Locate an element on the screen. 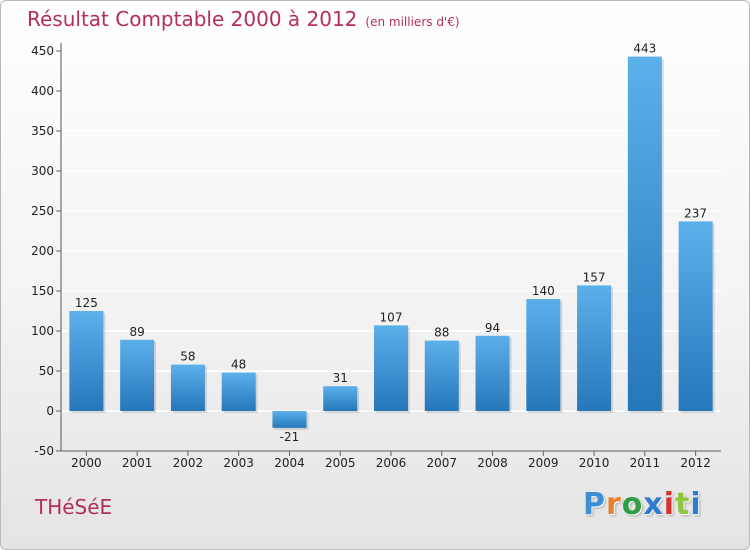  y-tick-label: 150 is located at coordinates (42, 291).